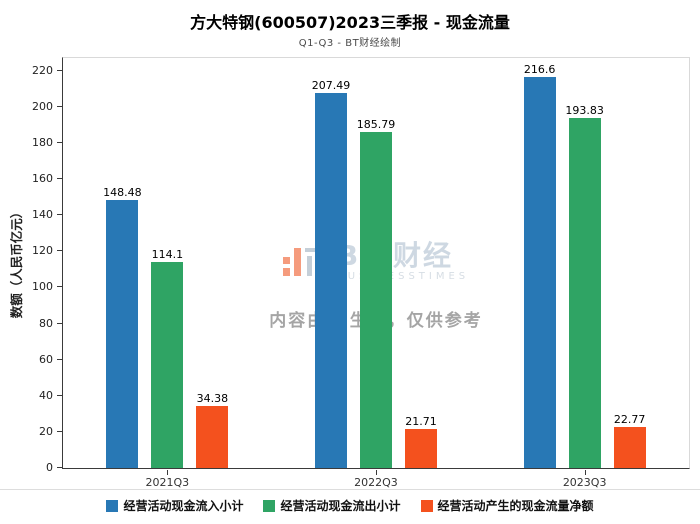 The width and height of the screenshot is (700, 524). I want to click on bar-value-label: 148.48, so click(122, 192).